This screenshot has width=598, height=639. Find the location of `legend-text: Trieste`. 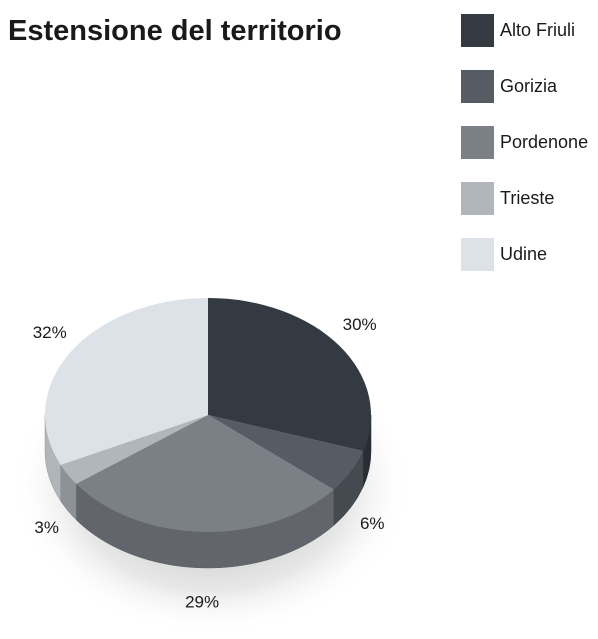

legend-text: Trieste is located at coordinates (527, 198).